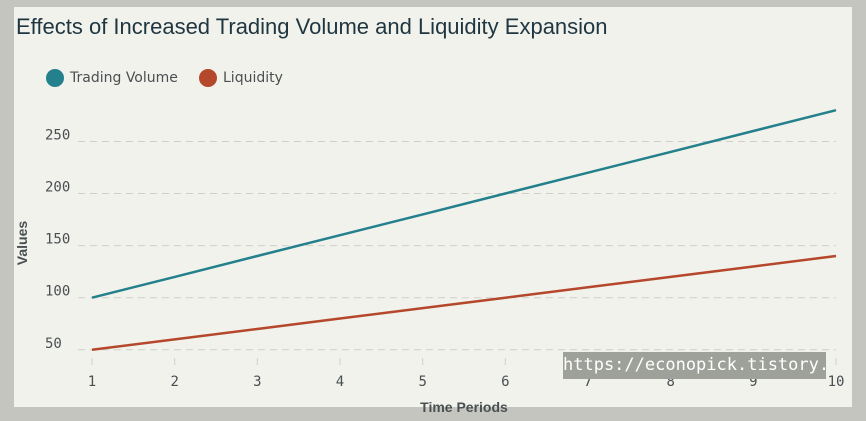  I want to click on y-axis-label: Values, so click(22, 243).